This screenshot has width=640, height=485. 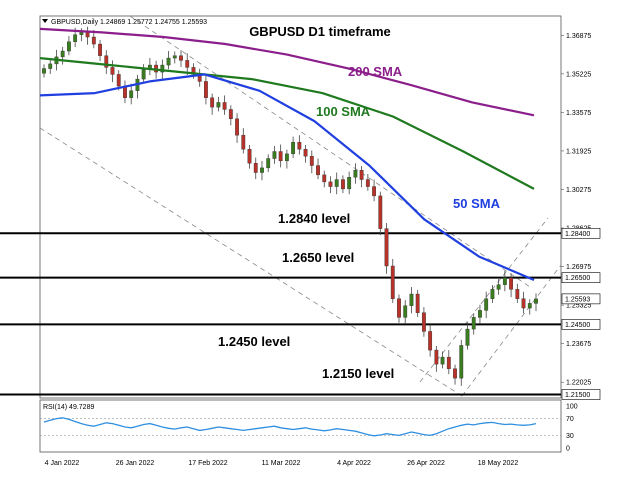 I want to click on sma-label-1: 100 SMA, so click(x=343, y=111).